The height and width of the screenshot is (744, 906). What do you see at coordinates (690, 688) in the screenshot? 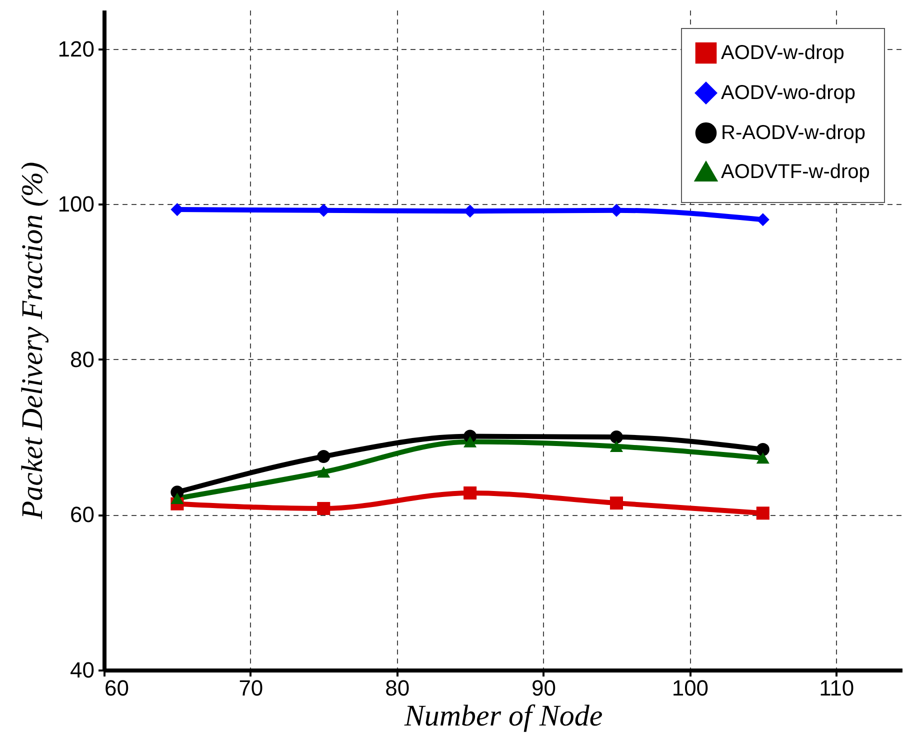
I see `x-tick-label: 100` at bounding box center [690, 688].